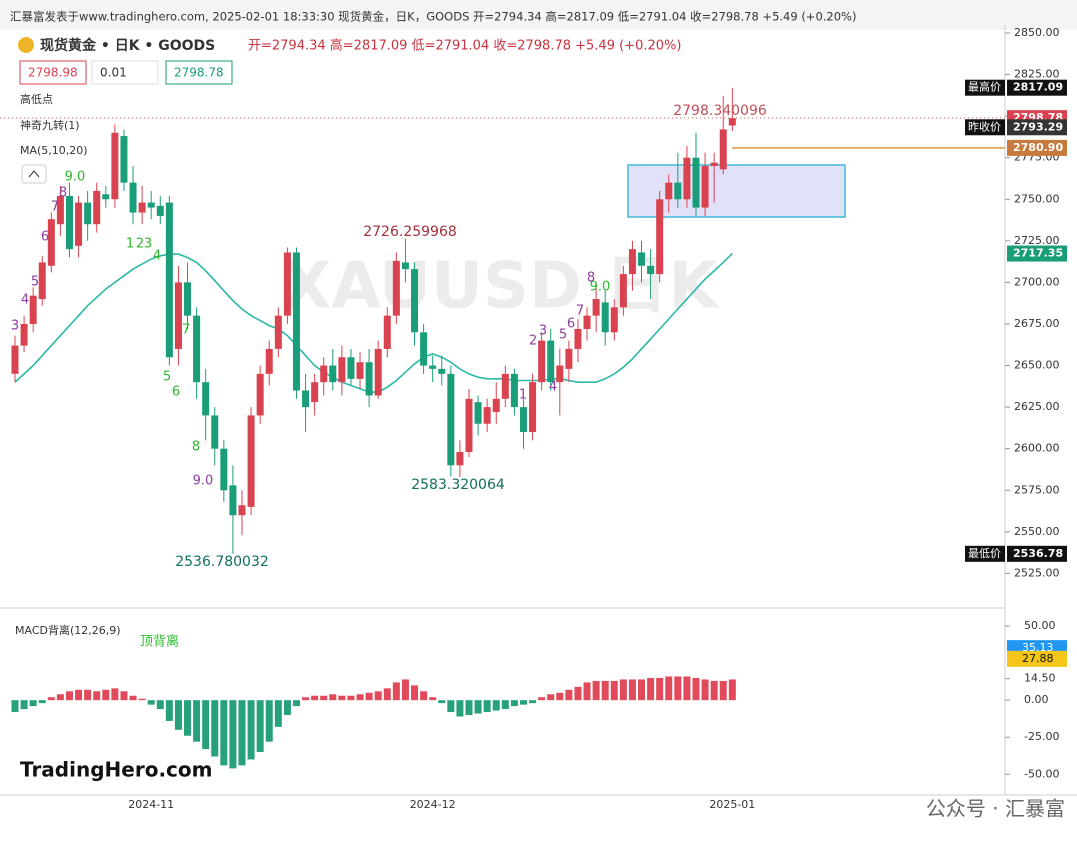  What do you see at coordinates (26, 45) in the screenshot?
I see `gold-icon` at bounding box center [26, 45].